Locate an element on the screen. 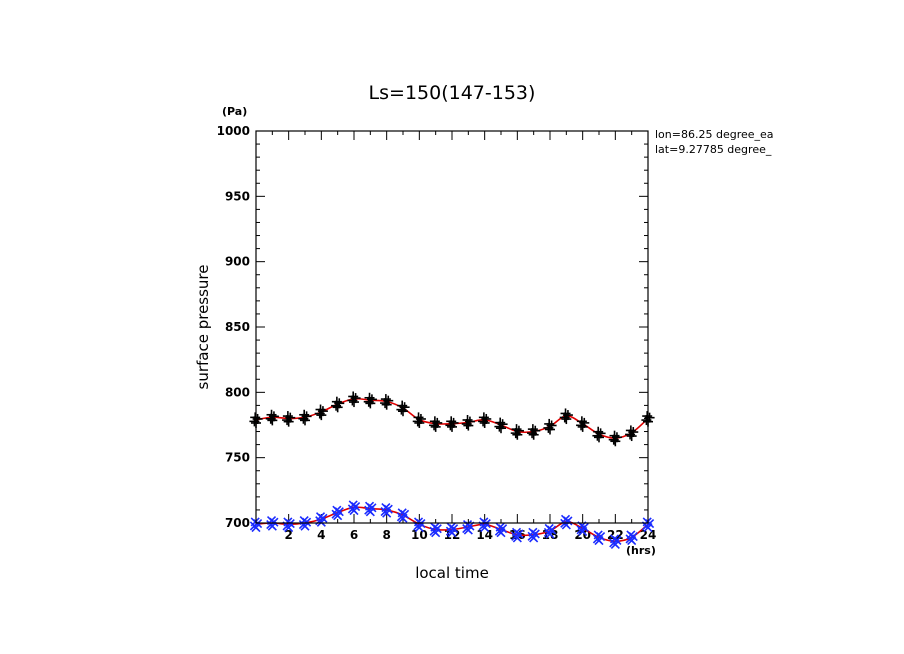  info-line-lon: lon=86.25 degree_ea is located at coordinates (714, 134).